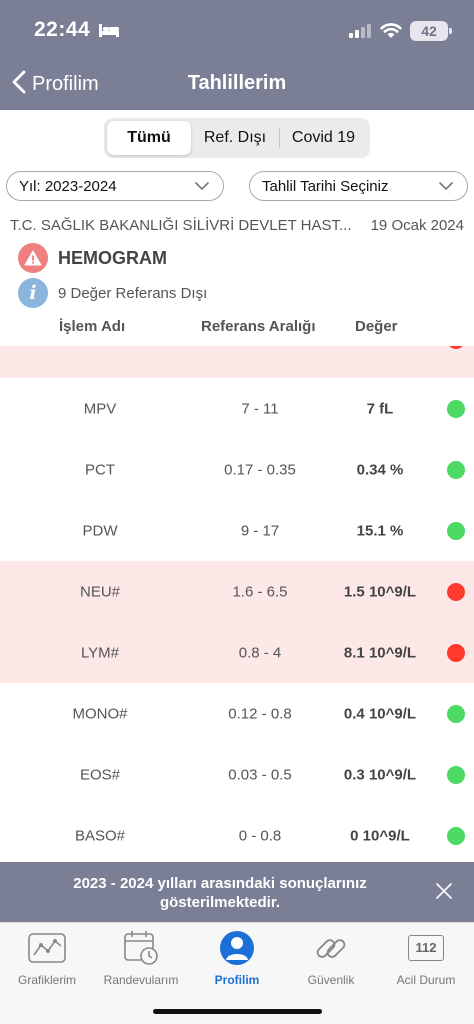 The width and height of the screenshot is (474, 1024). I want to click on battery-indicator: 42, so click(431, 31).